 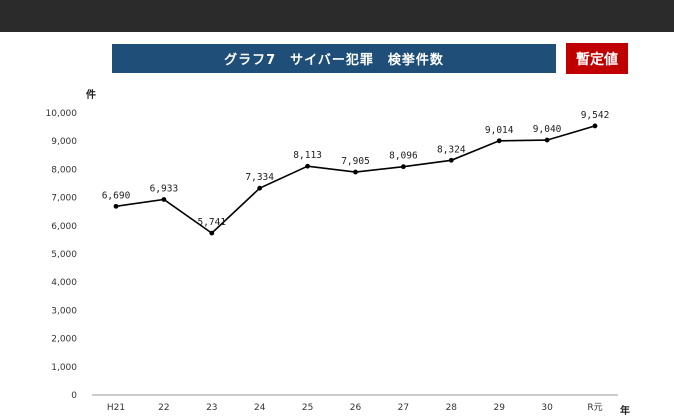 I want to click on x-tick-label: H21, so click(x=116, y=408).